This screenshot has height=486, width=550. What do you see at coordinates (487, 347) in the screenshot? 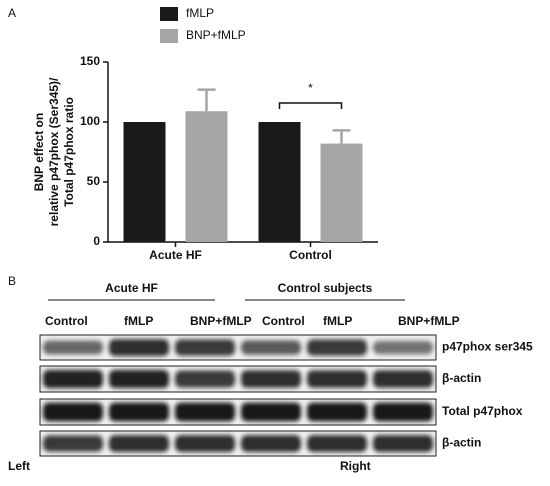
I see `row-label: p47phox ser345` at bounding box center [487, 347].